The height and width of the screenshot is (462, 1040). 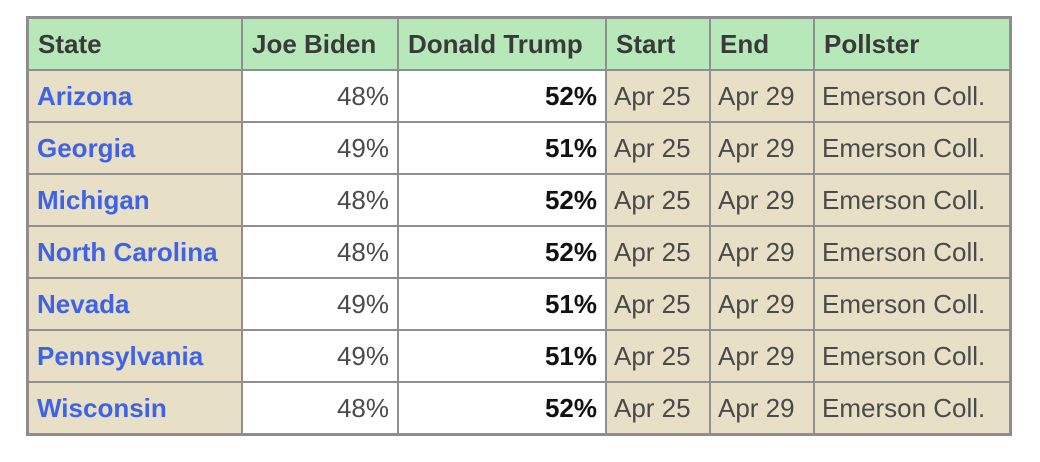 I want to click on header-donald-trump: Donald Trump, so click(x=502, y=44).